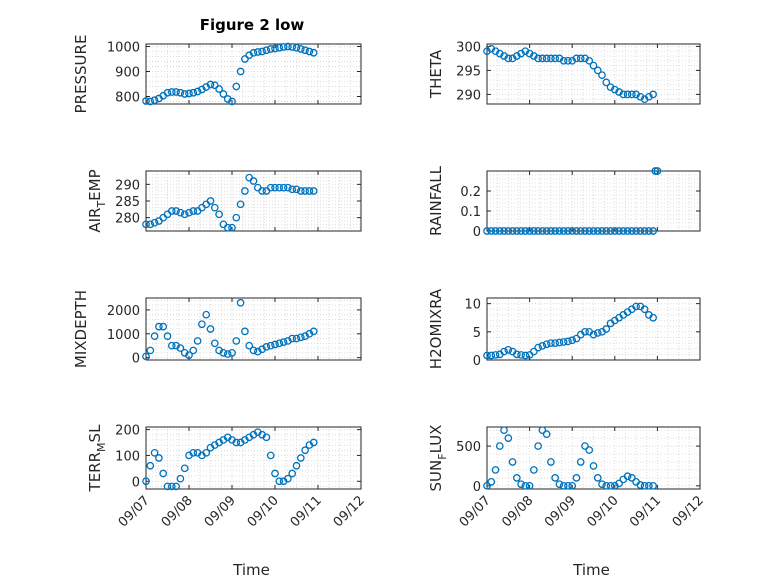 The image size is (778, 583). Describe the element at coordinates (127, 219) in the screenshot. I see `y-tick-label: 280` at that location.